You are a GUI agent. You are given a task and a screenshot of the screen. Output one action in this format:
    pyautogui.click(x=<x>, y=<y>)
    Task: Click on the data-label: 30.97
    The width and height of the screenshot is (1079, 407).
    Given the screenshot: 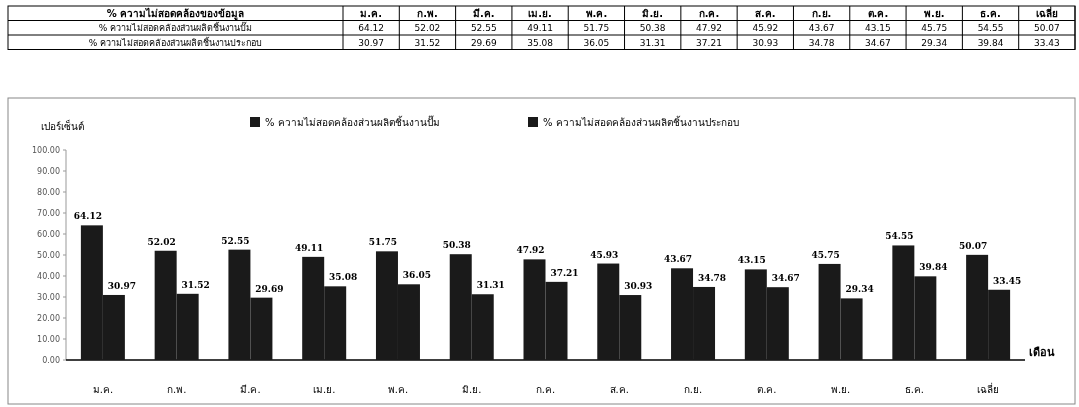 What is the action you would take?
    pyautogui.click(x=121, y=285)
    